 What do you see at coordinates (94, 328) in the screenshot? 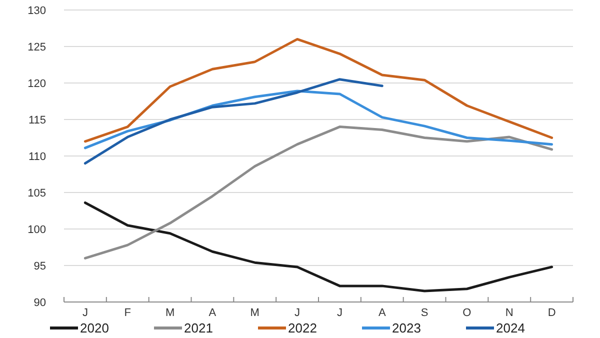
I see `legend-label: 2020` at bounding box center [94, 328].